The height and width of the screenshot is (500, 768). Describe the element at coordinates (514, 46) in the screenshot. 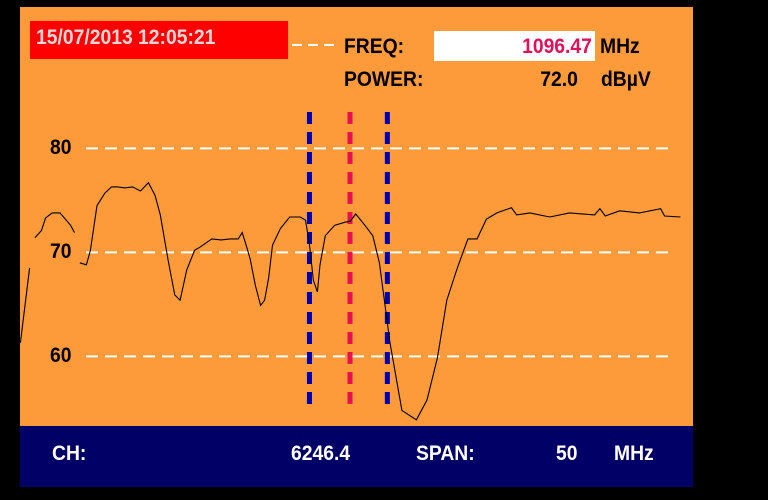

I see `freq-input` at that location.